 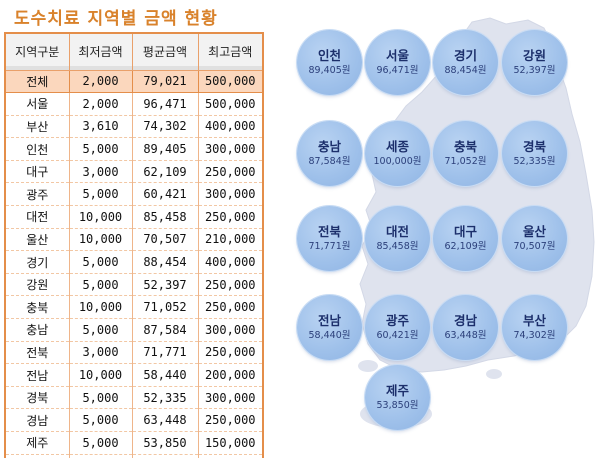 What do you see at coordinates (465, 231) in the screenshot?
I see `region-bubble-name: 대구` at bounding box center [465, 231].